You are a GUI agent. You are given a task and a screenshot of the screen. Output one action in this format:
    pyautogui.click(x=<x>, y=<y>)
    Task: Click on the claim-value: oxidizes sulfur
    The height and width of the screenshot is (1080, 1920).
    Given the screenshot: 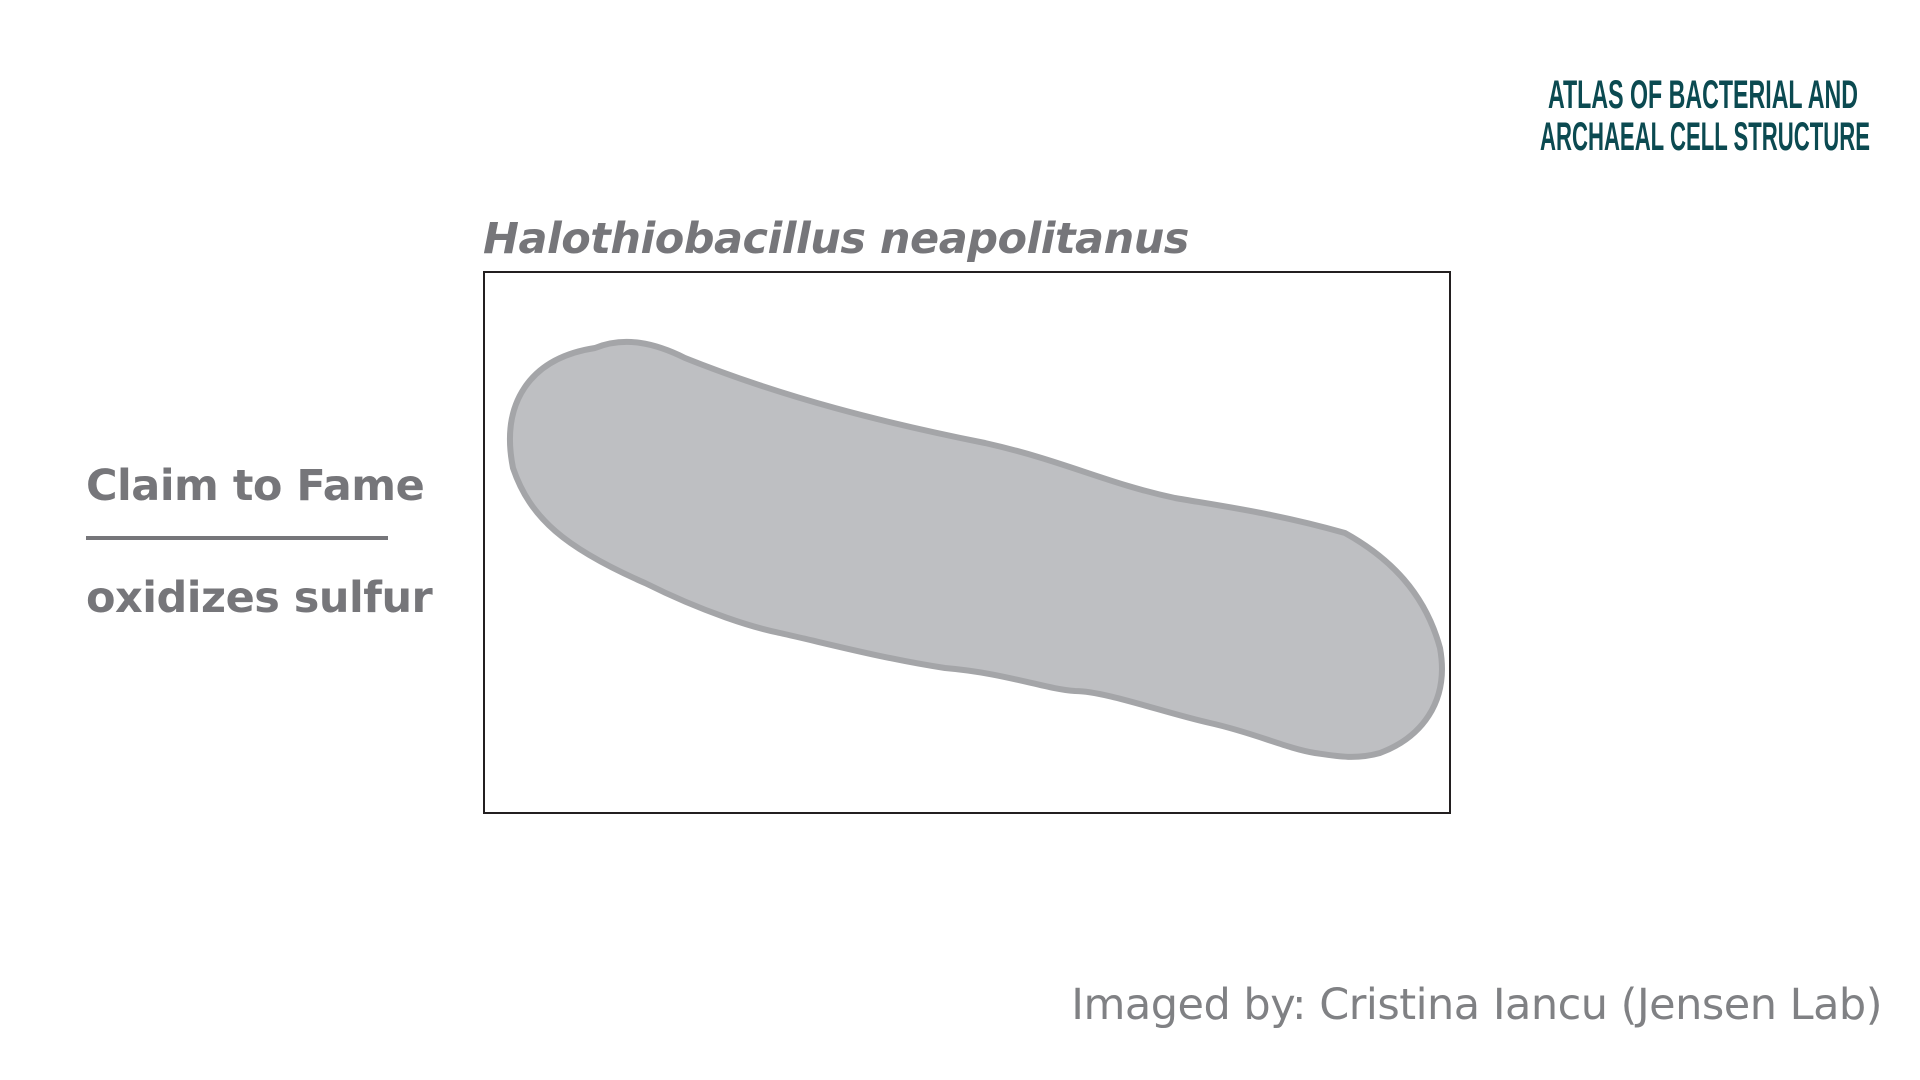 What is the action you would take?
    pyautogui.click(x=259, y=598)
    